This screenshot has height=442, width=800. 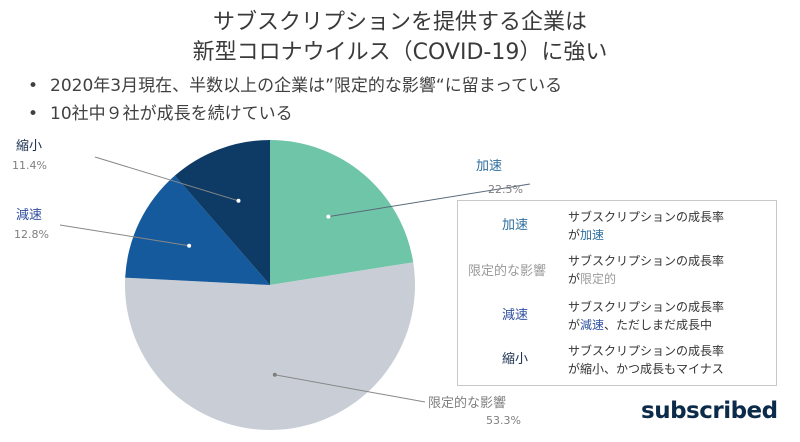 What do you see at coordinates (166, 179) in the screenshot?
I see `leader-shrinking` at bounding box center [166, 179].